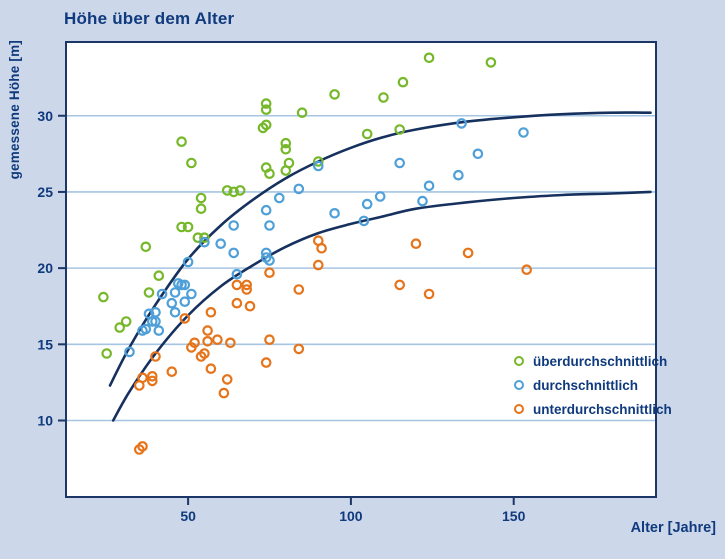  I want to click on y-tick-label: 30, so click(45, 116).